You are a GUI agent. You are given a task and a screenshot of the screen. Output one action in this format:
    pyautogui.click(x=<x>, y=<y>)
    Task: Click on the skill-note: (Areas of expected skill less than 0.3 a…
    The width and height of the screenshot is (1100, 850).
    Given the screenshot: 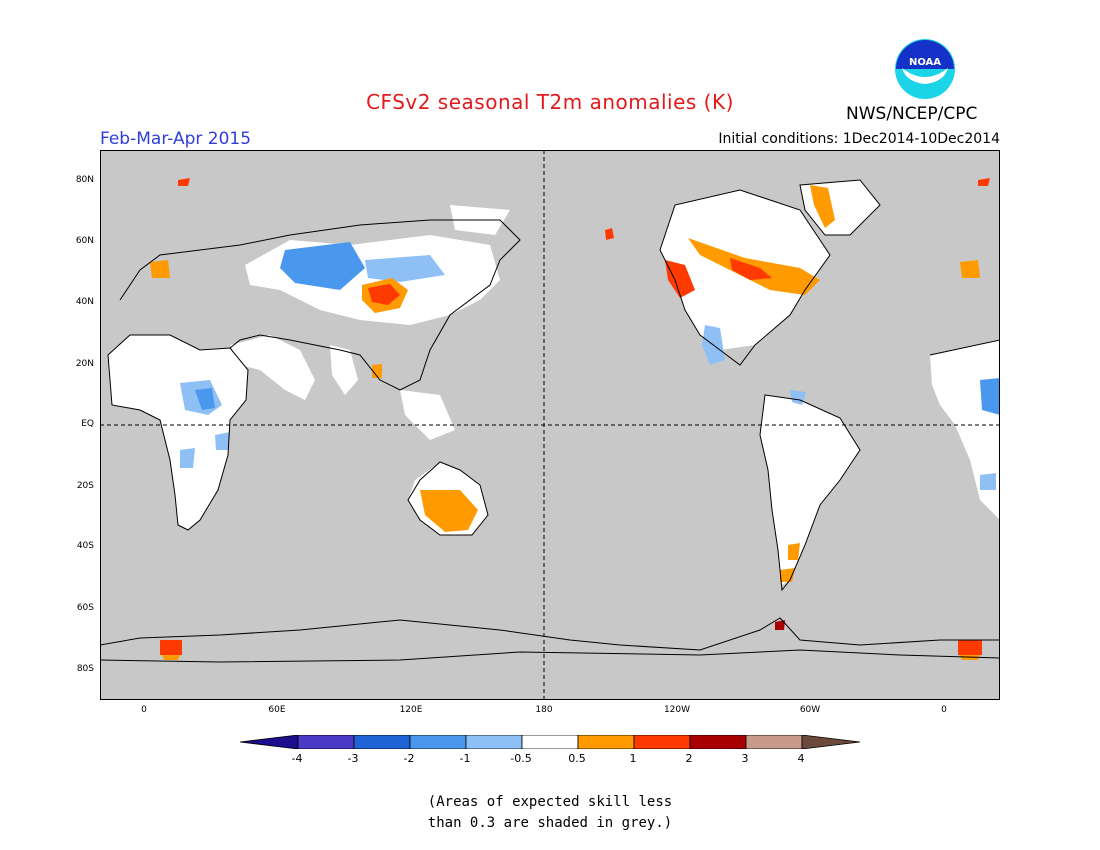 What is the action you would take?
    pyautogui.click(x=550, y=813)
    